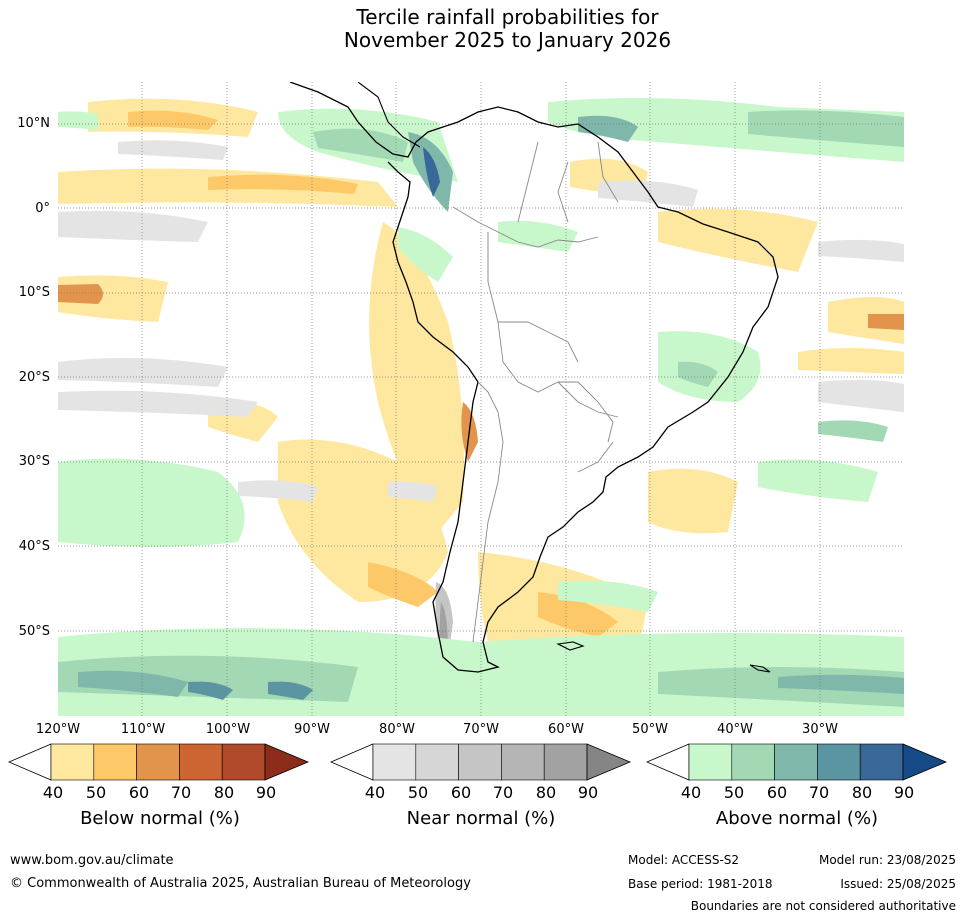 The height and width of the screenshot is (919, 965). What do you see at coordinates (507, 17) in the screenshot?
I see `figure-title-line1: Tercile rainfall probabilities for` at bounding box center [507, 17].